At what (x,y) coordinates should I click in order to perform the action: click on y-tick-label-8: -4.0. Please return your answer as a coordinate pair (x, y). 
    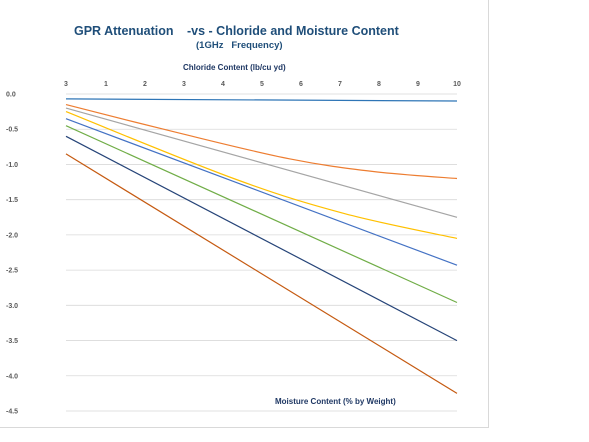
    Looking at the image, I should click on (12, 376).